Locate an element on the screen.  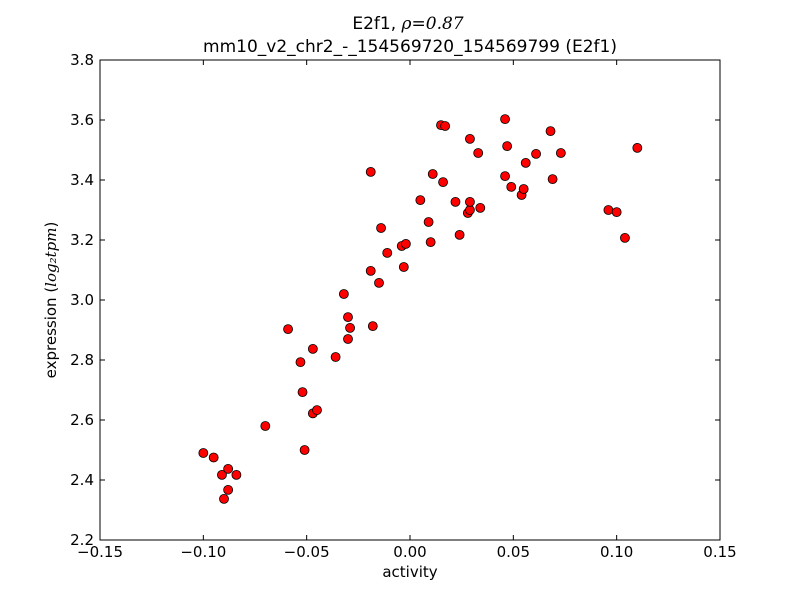
chart-title-line1: E2f1, ρ=0.87 is located at coordinates (407, 24).